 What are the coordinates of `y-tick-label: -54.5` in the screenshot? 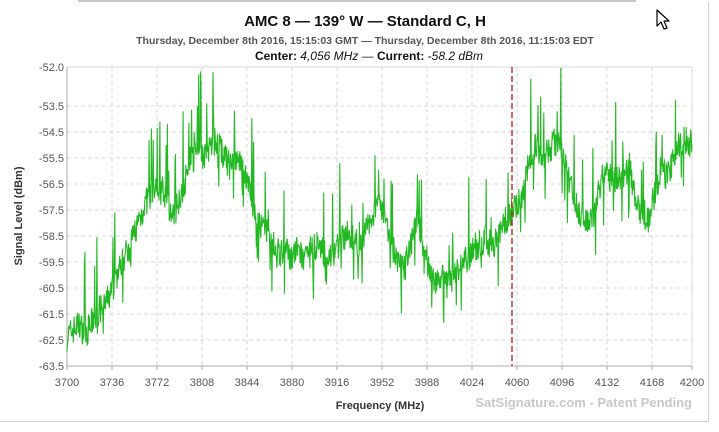 It's located at (51, 133).